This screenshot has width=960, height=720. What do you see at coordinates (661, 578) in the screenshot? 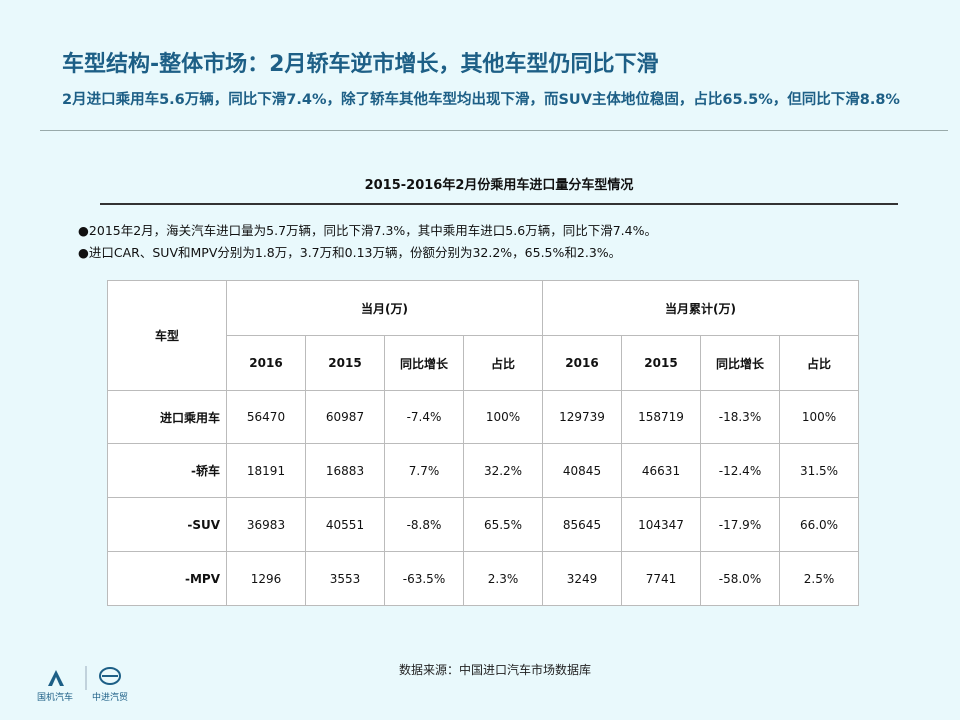
I see `table-cell: 7741` at bounding box center [661, 578].